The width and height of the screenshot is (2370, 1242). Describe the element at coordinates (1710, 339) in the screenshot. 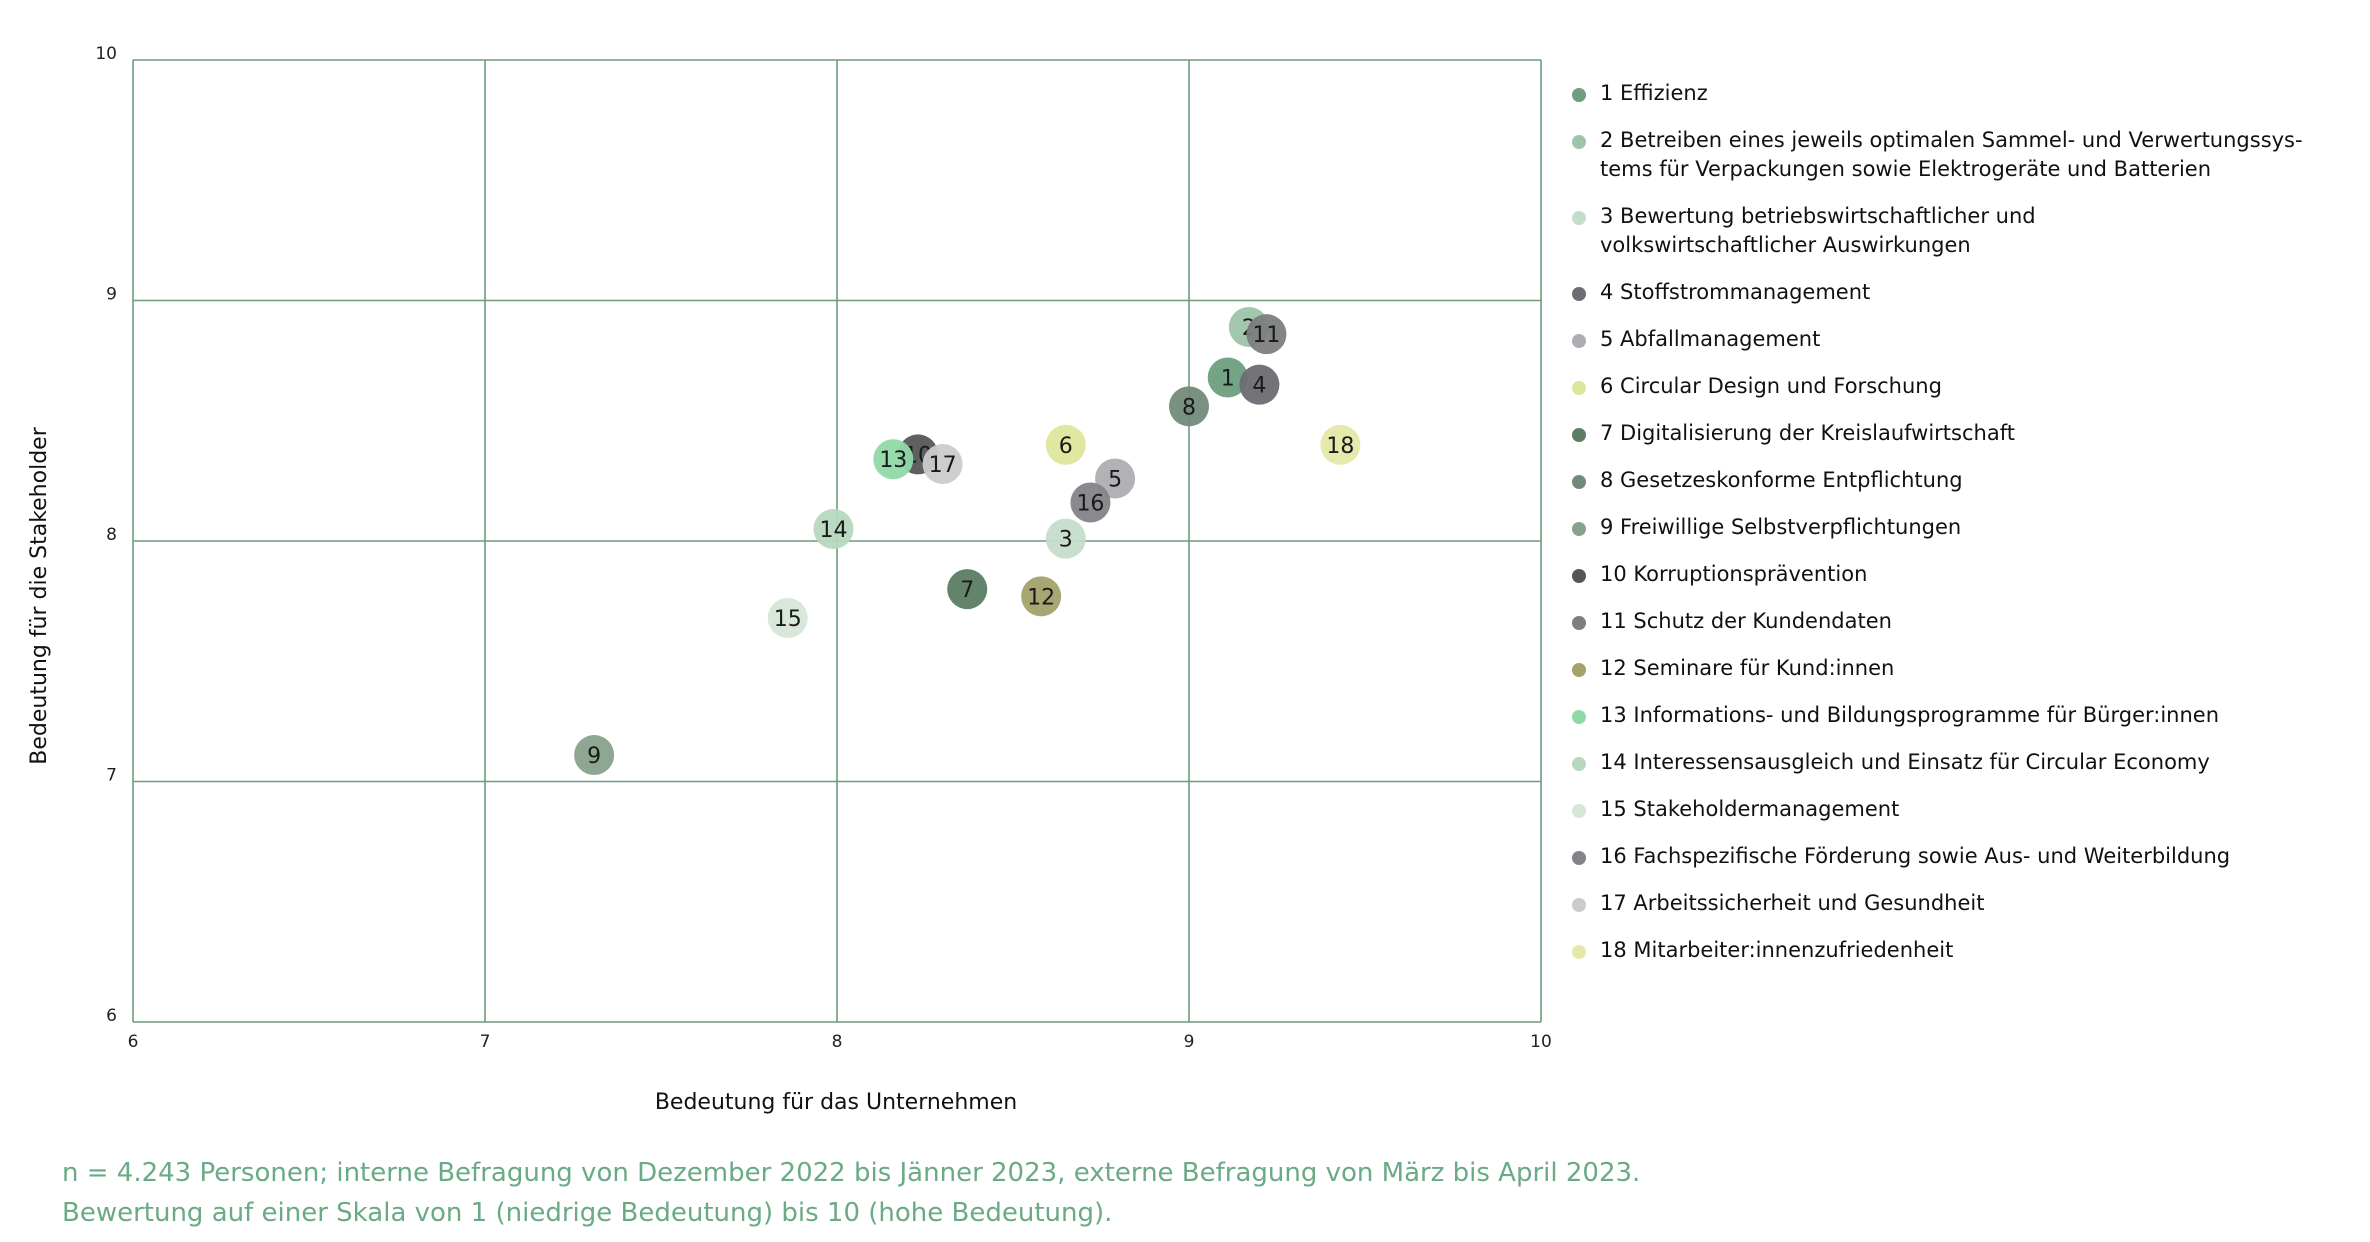

I see `legend-label: 5 Abfallmanagement` at that location.